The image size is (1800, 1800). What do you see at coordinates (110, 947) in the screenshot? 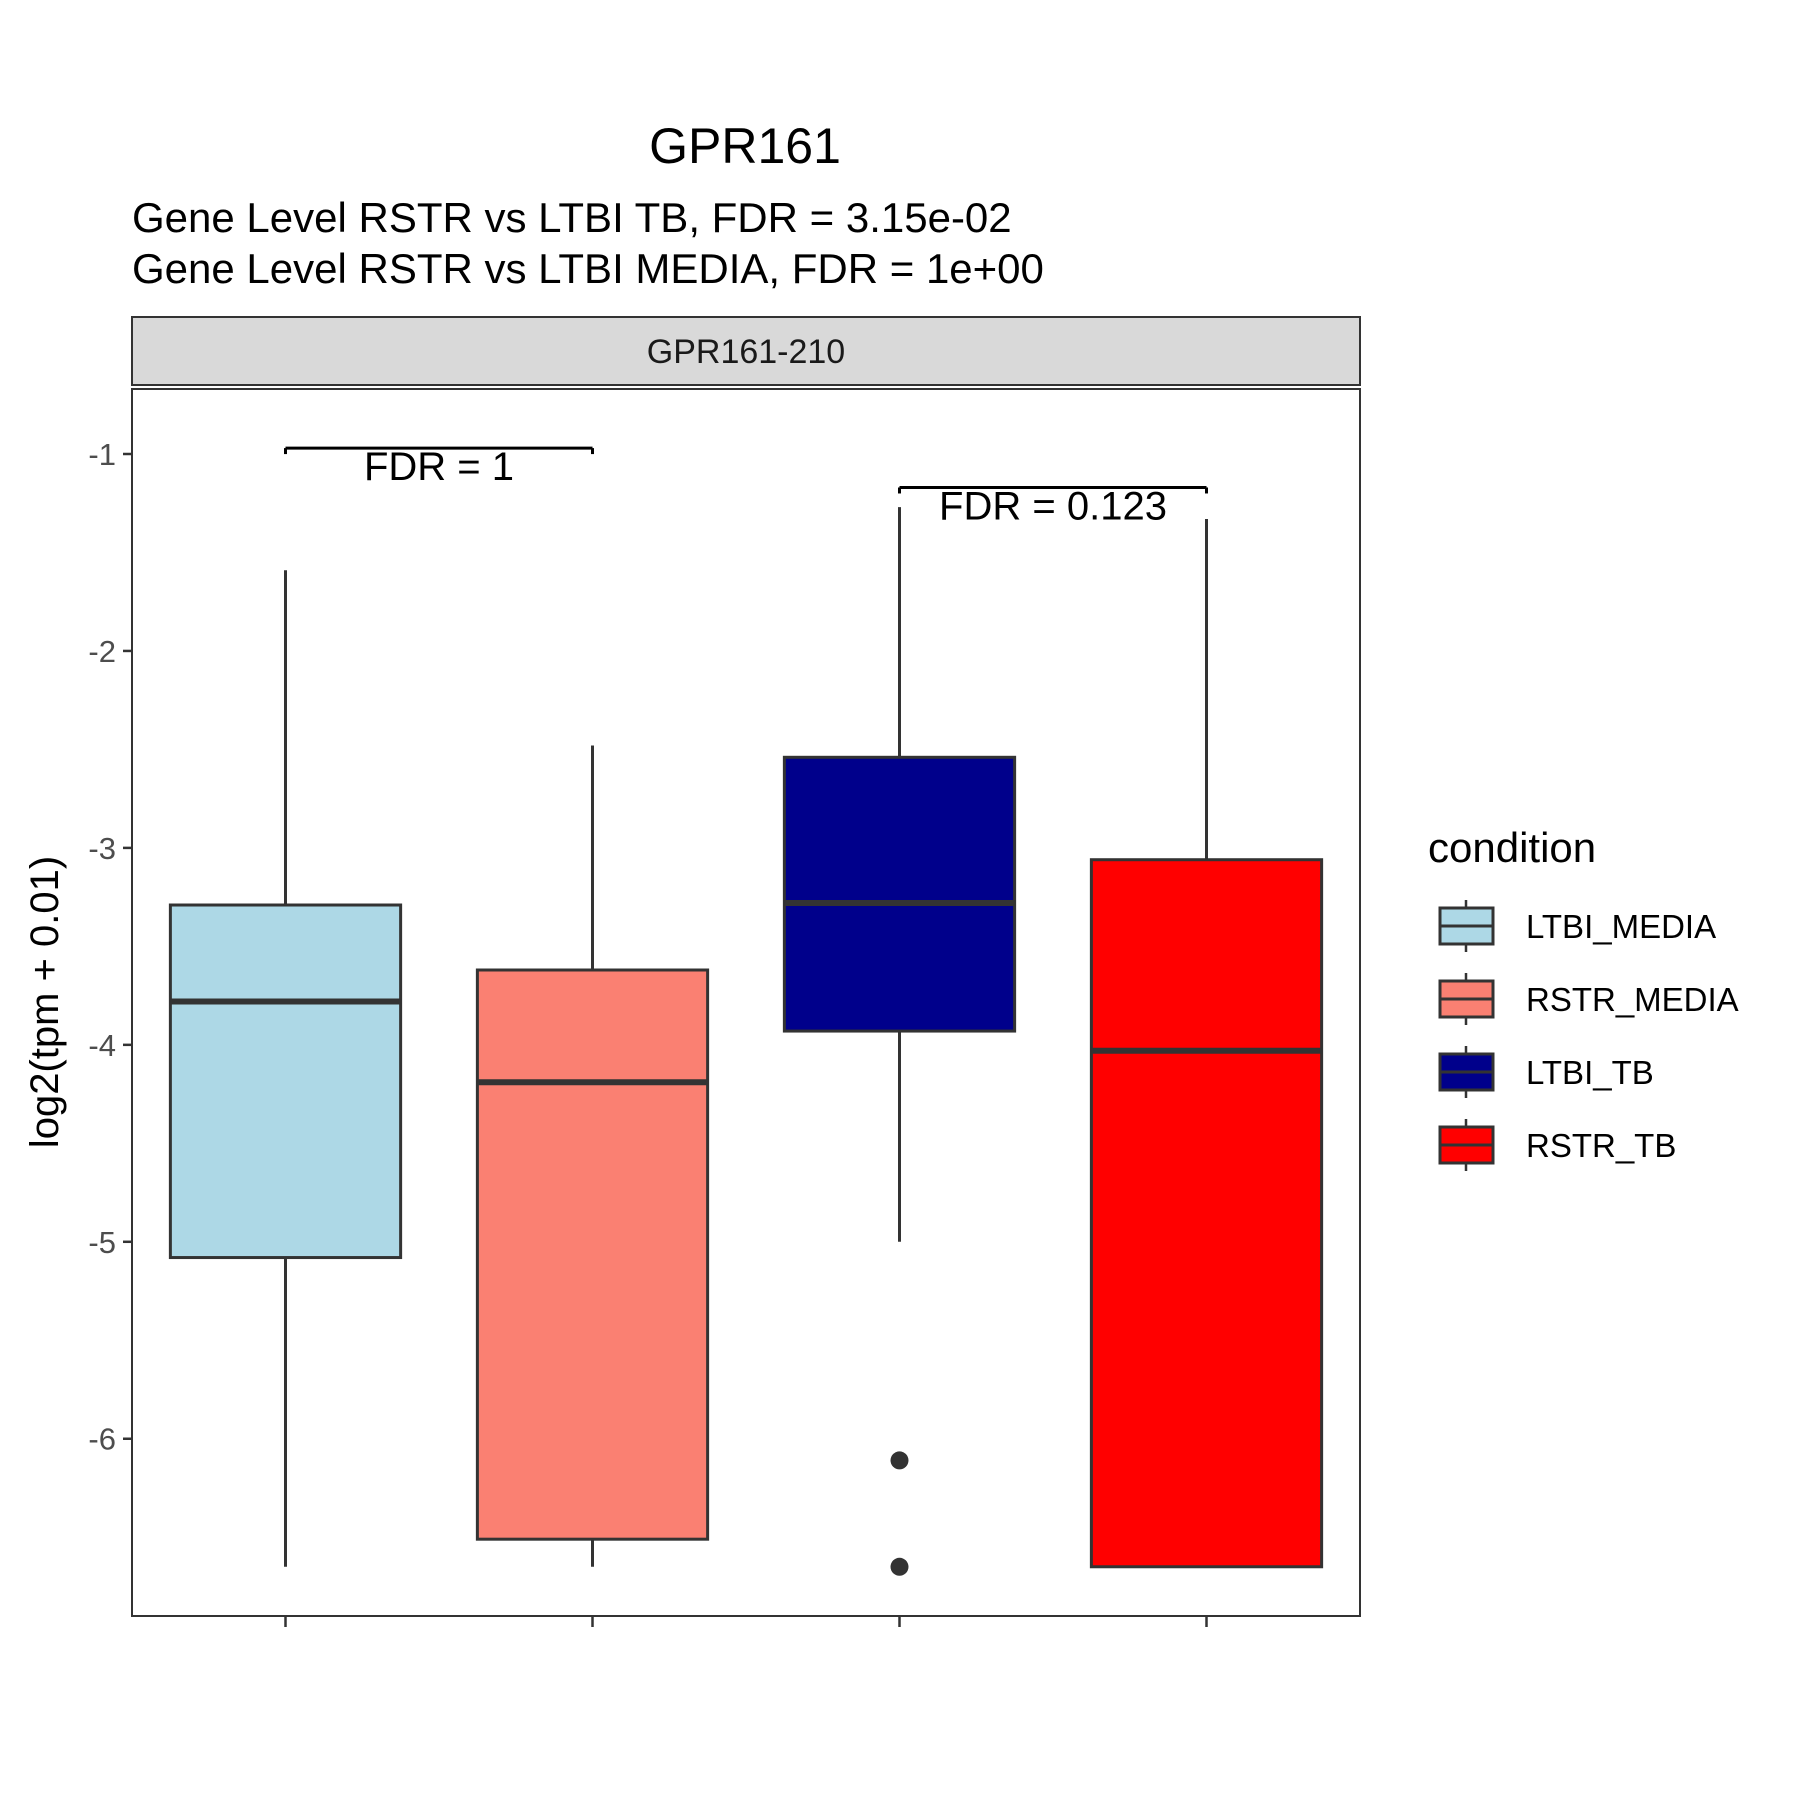
I see `y-axis: -1 -2 -3 -4 -5 -6` at bounding box center [110, 947].